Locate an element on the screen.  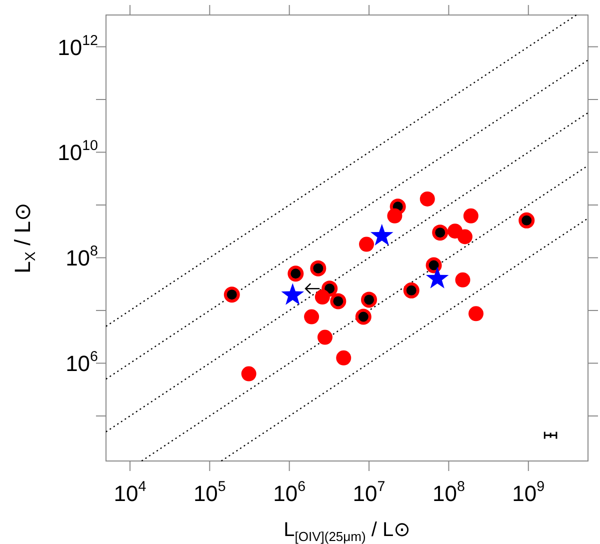
x-tick-label: 10$^{9}$ is located at coordinates (528, 492).